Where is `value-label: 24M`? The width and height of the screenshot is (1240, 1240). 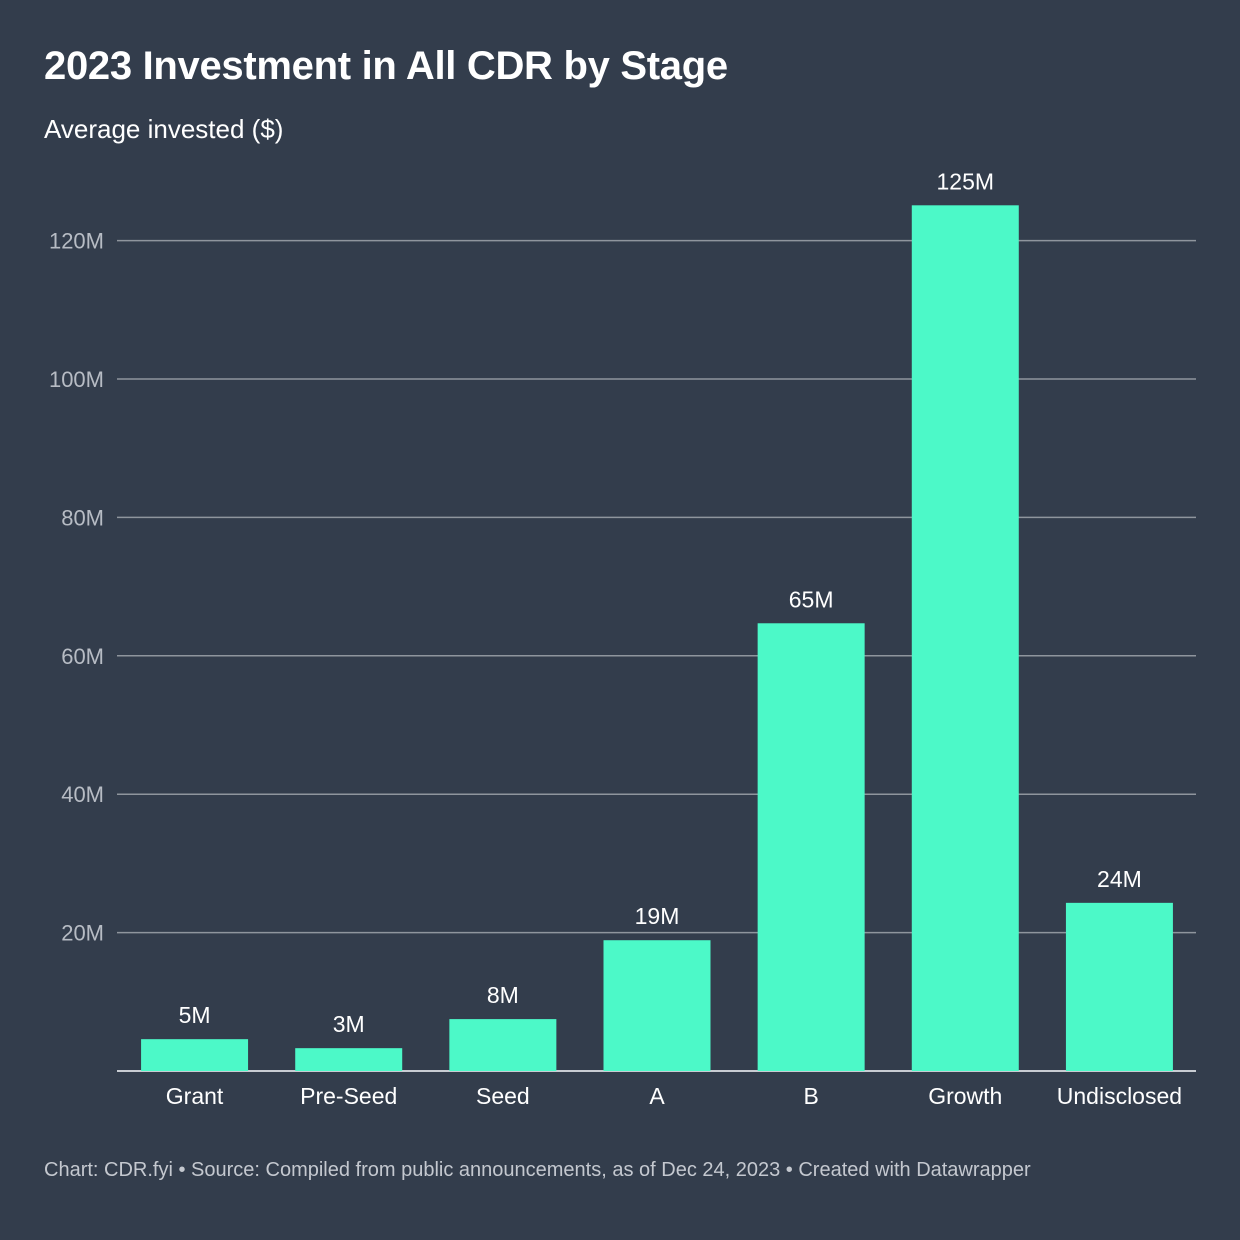
value-label: 24M is located at coordinates (1119, 879).